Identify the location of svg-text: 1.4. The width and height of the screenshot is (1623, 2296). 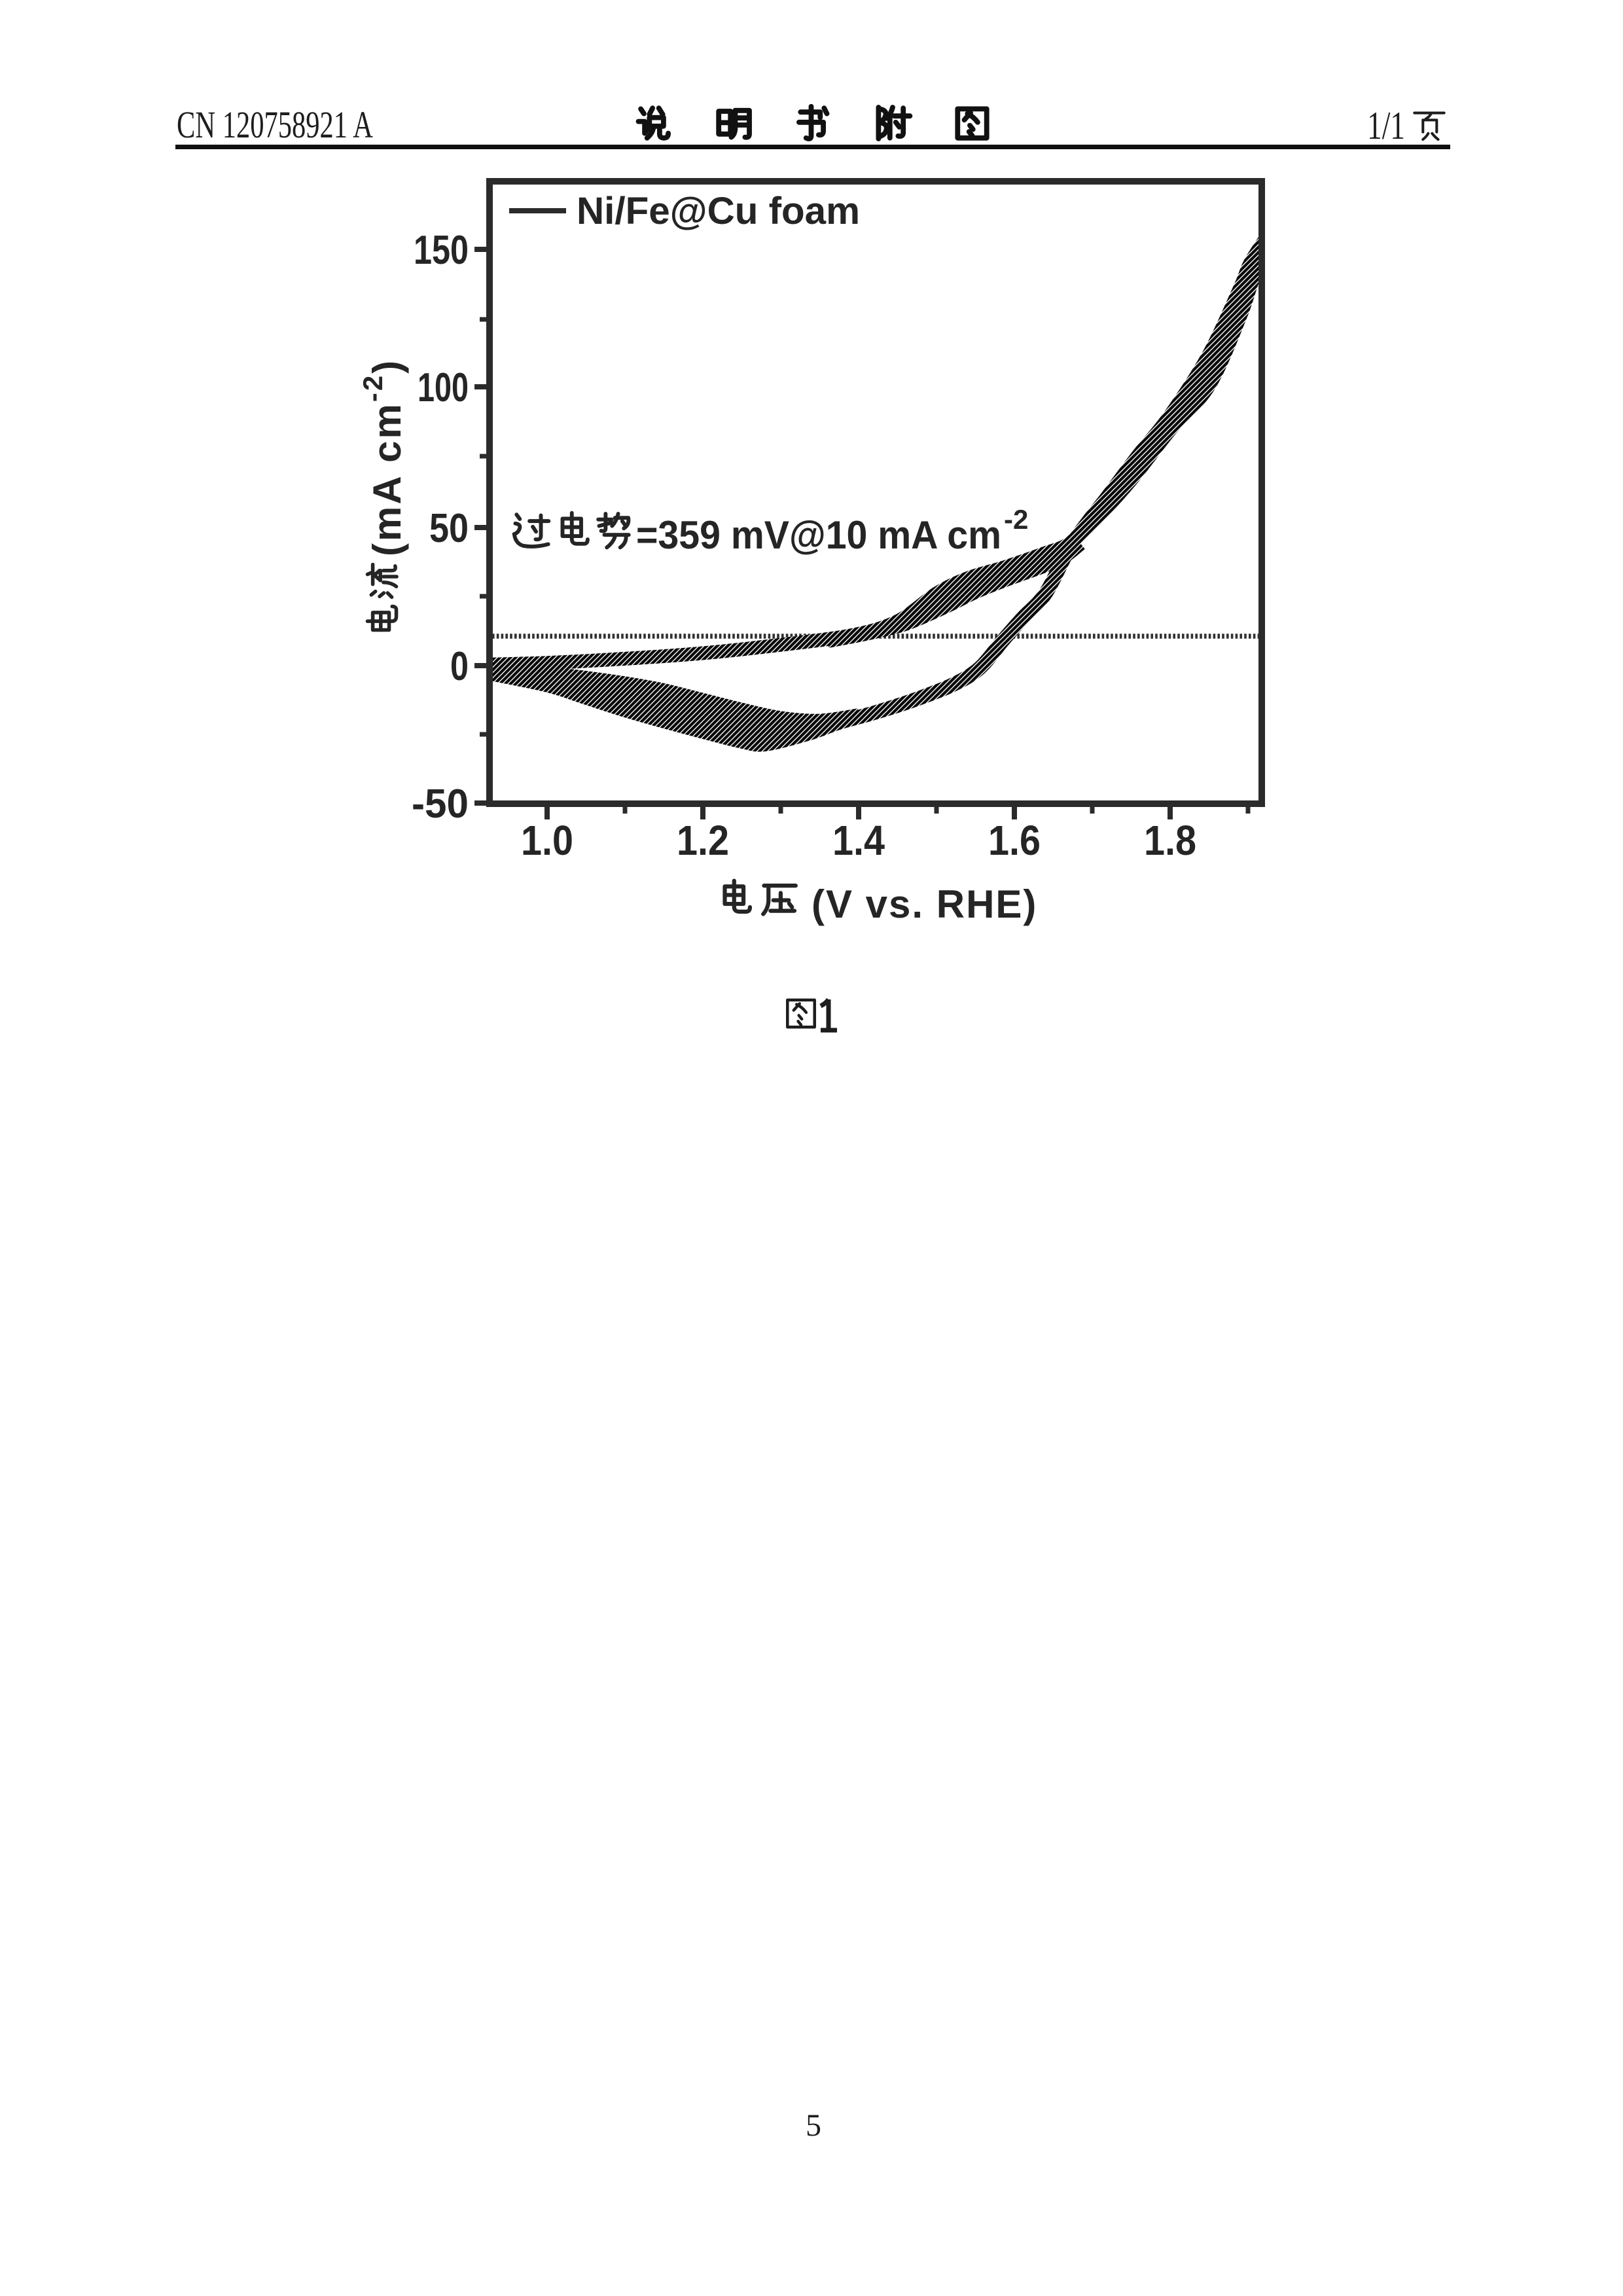
(859, 840).